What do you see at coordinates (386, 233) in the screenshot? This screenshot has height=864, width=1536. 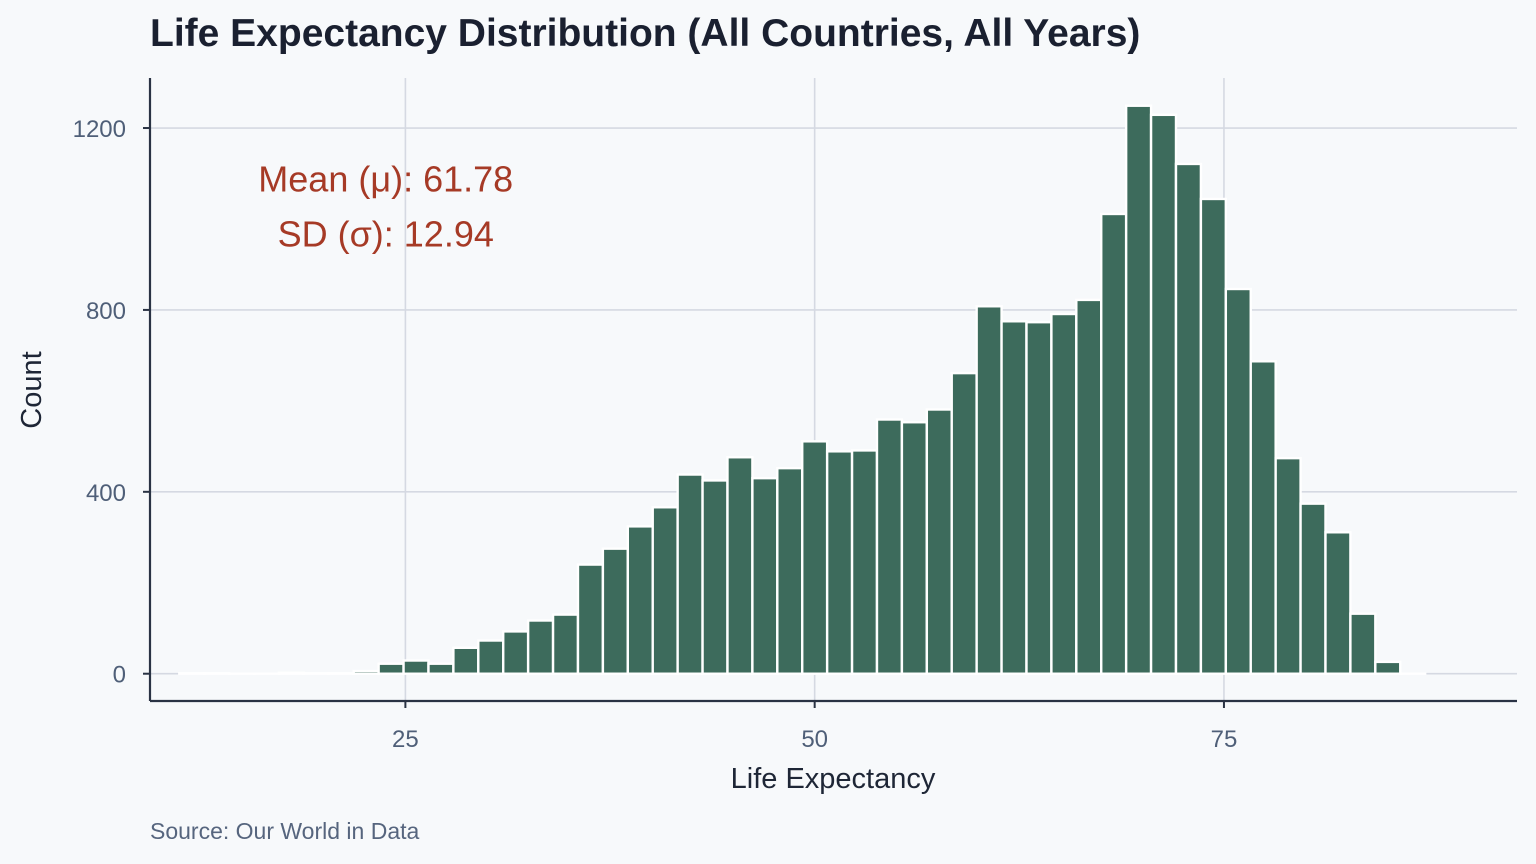 I see `sd-annotation: SD (σ): 12.94` at bounding box center [386, 233].